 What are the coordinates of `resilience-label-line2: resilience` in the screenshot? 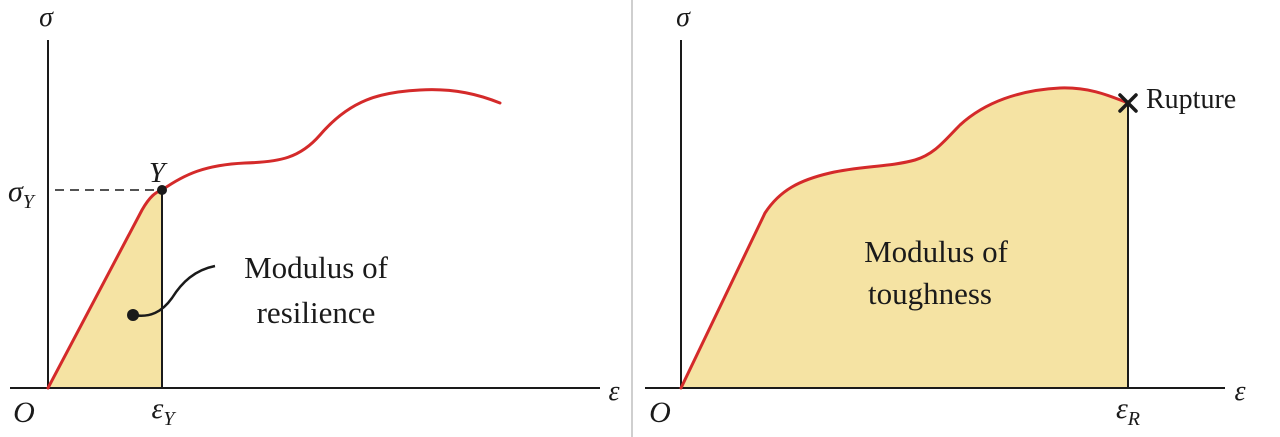 It's located at (316, 312).